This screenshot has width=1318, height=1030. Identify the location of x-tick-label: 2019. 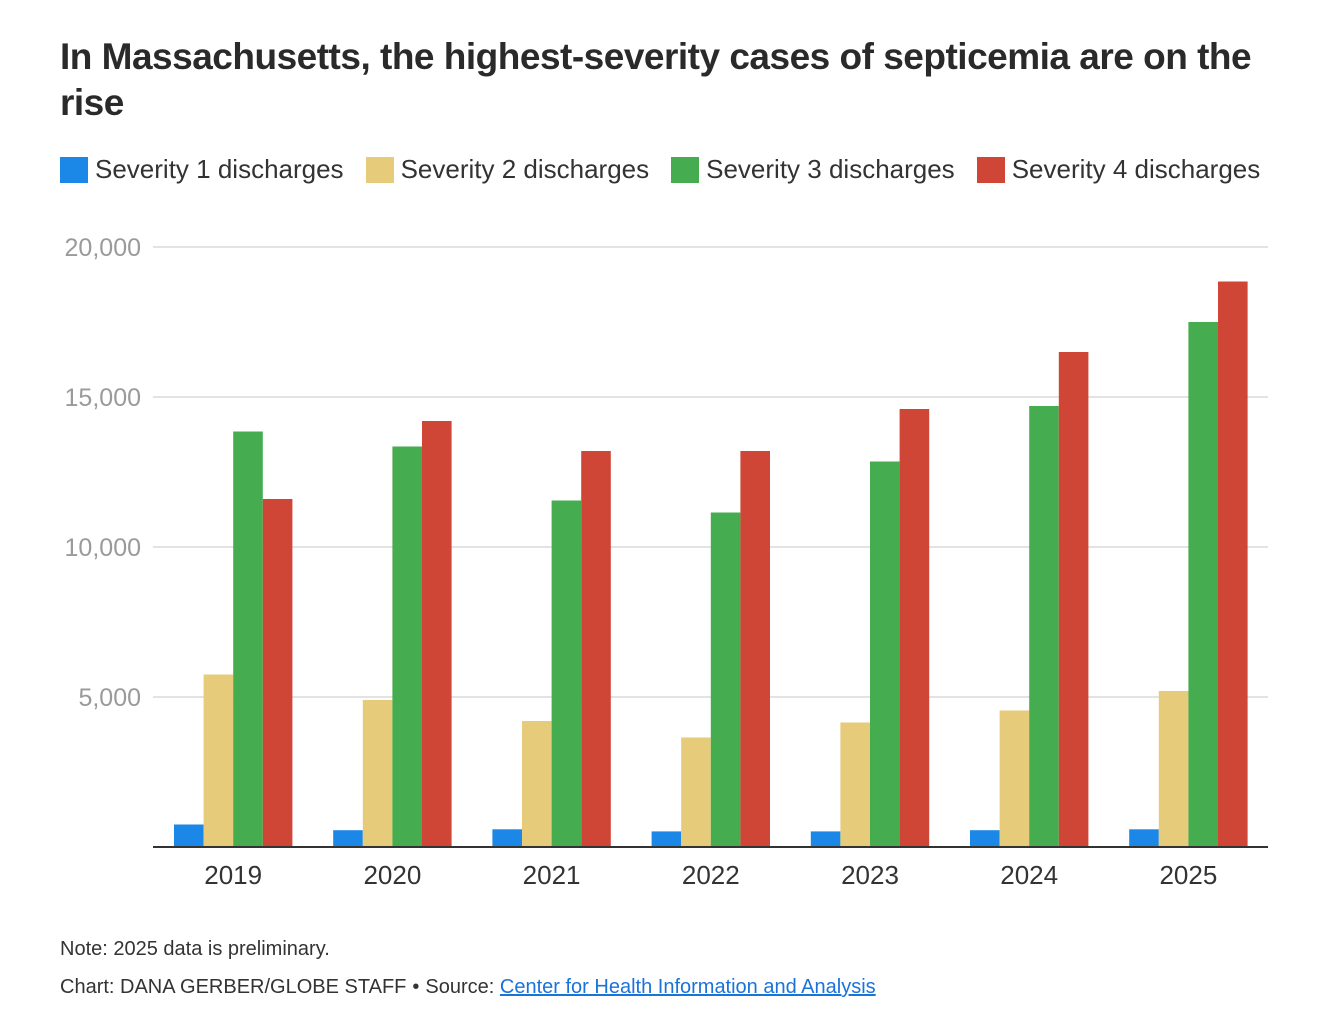
(233, 875).